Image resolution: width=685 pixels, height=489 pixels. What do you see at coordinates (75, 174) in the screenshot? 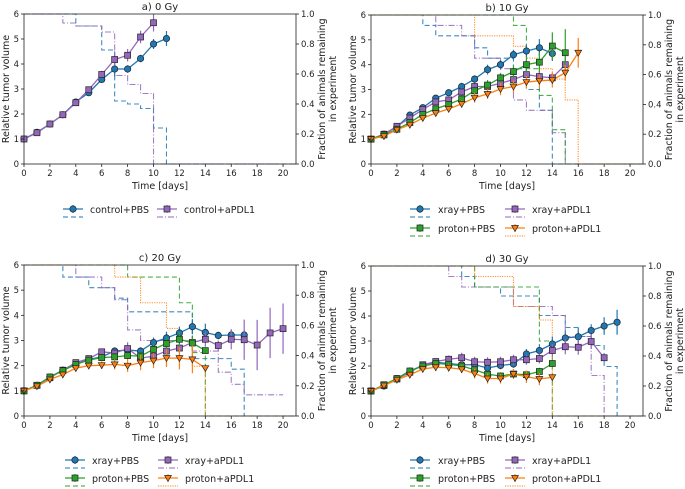
I see `x-tick-label: 4` at bounding box center [75, 174].